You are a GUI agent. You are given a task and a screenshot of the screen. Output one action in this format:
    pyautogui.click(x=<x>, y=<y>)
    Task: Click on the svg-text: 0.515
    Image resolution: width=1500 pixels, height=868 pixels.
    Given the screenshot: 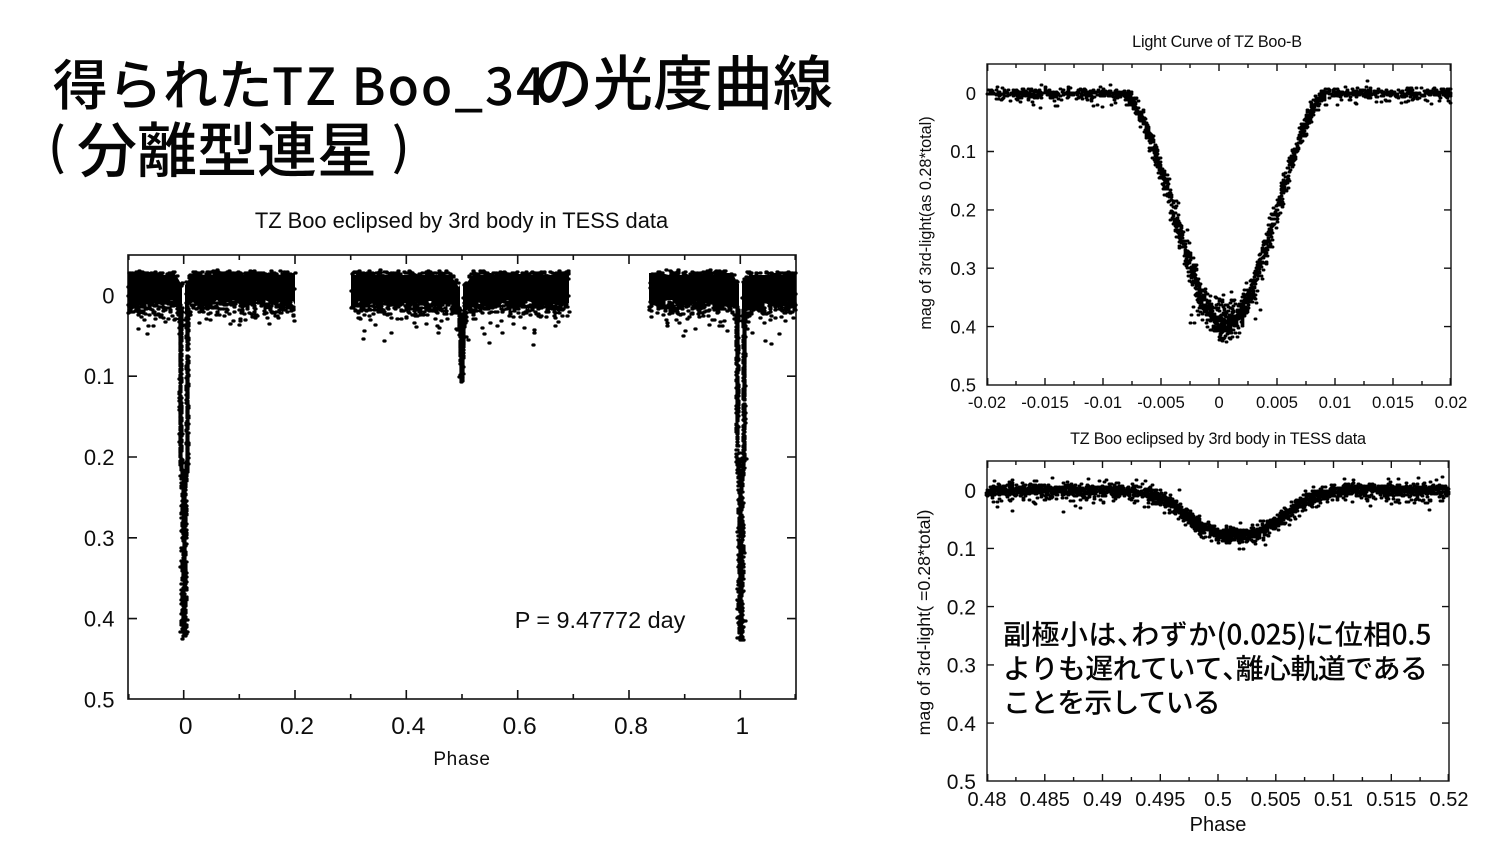 What is the action you would take?
    pyautogui.click(x=1391, y=800)
    